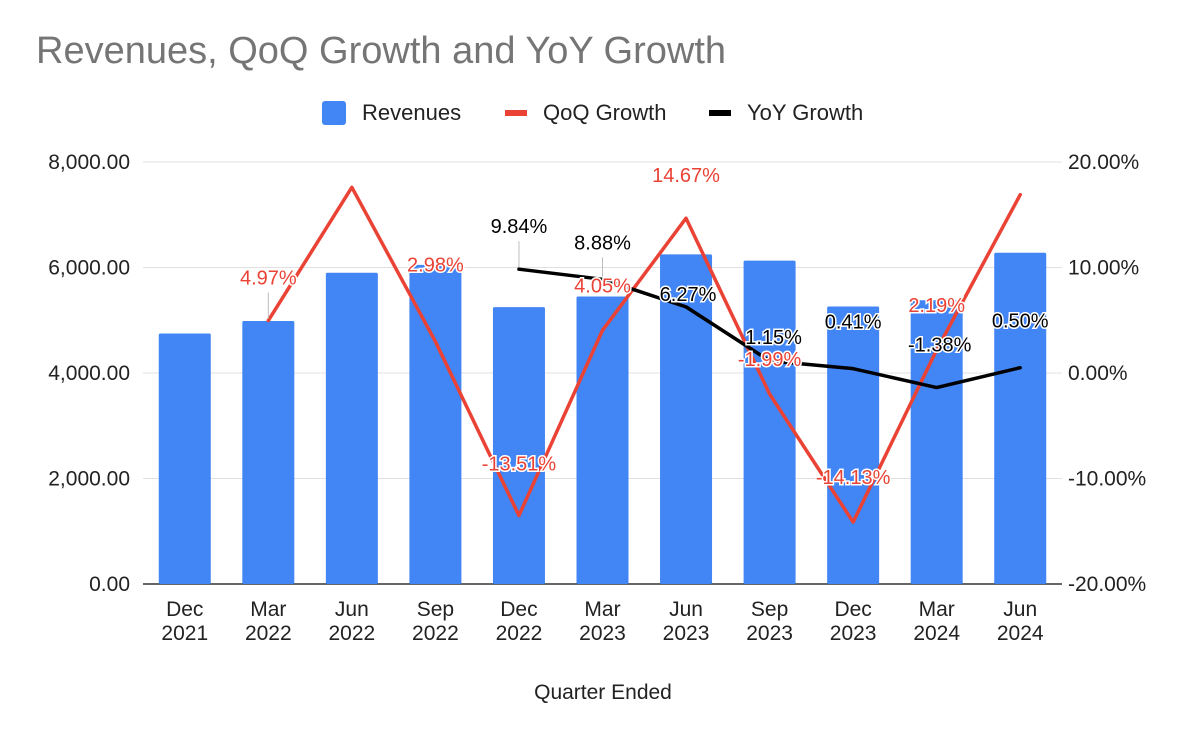 This screenshot has width=1200, height=742. I want to click on qoq-data-label: 4.97%, so click(268, 279).